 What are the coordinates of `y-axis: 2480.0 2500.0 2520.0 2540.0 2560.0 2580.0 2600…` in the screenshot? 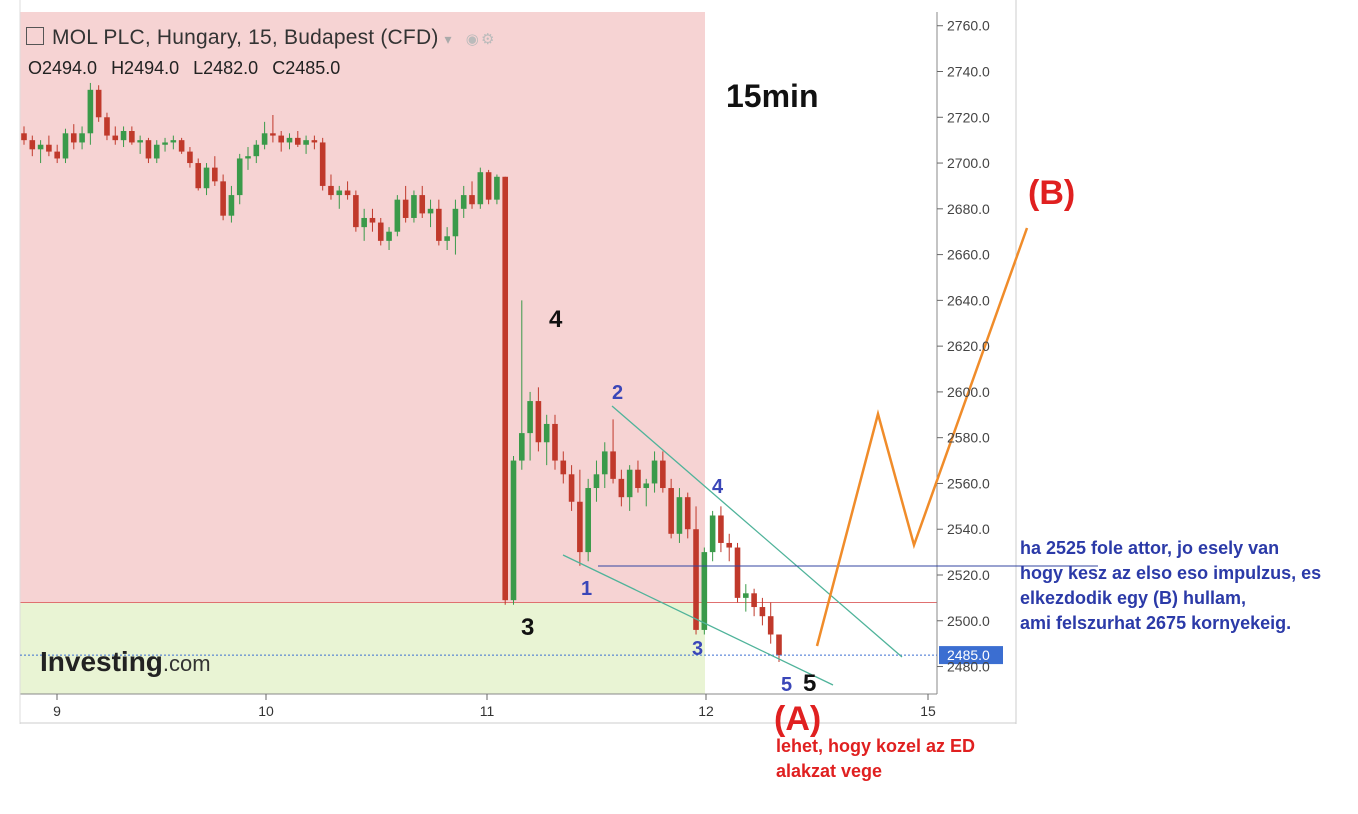 It's located at (963, 346).